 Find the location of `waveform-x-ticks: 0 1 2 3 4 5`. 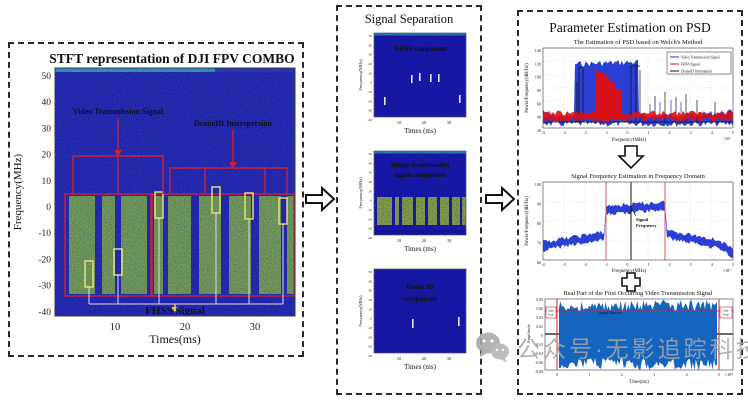

waveform-x-ticks: 0 1 2 3 4 5 is located at coordinates (638, 374).